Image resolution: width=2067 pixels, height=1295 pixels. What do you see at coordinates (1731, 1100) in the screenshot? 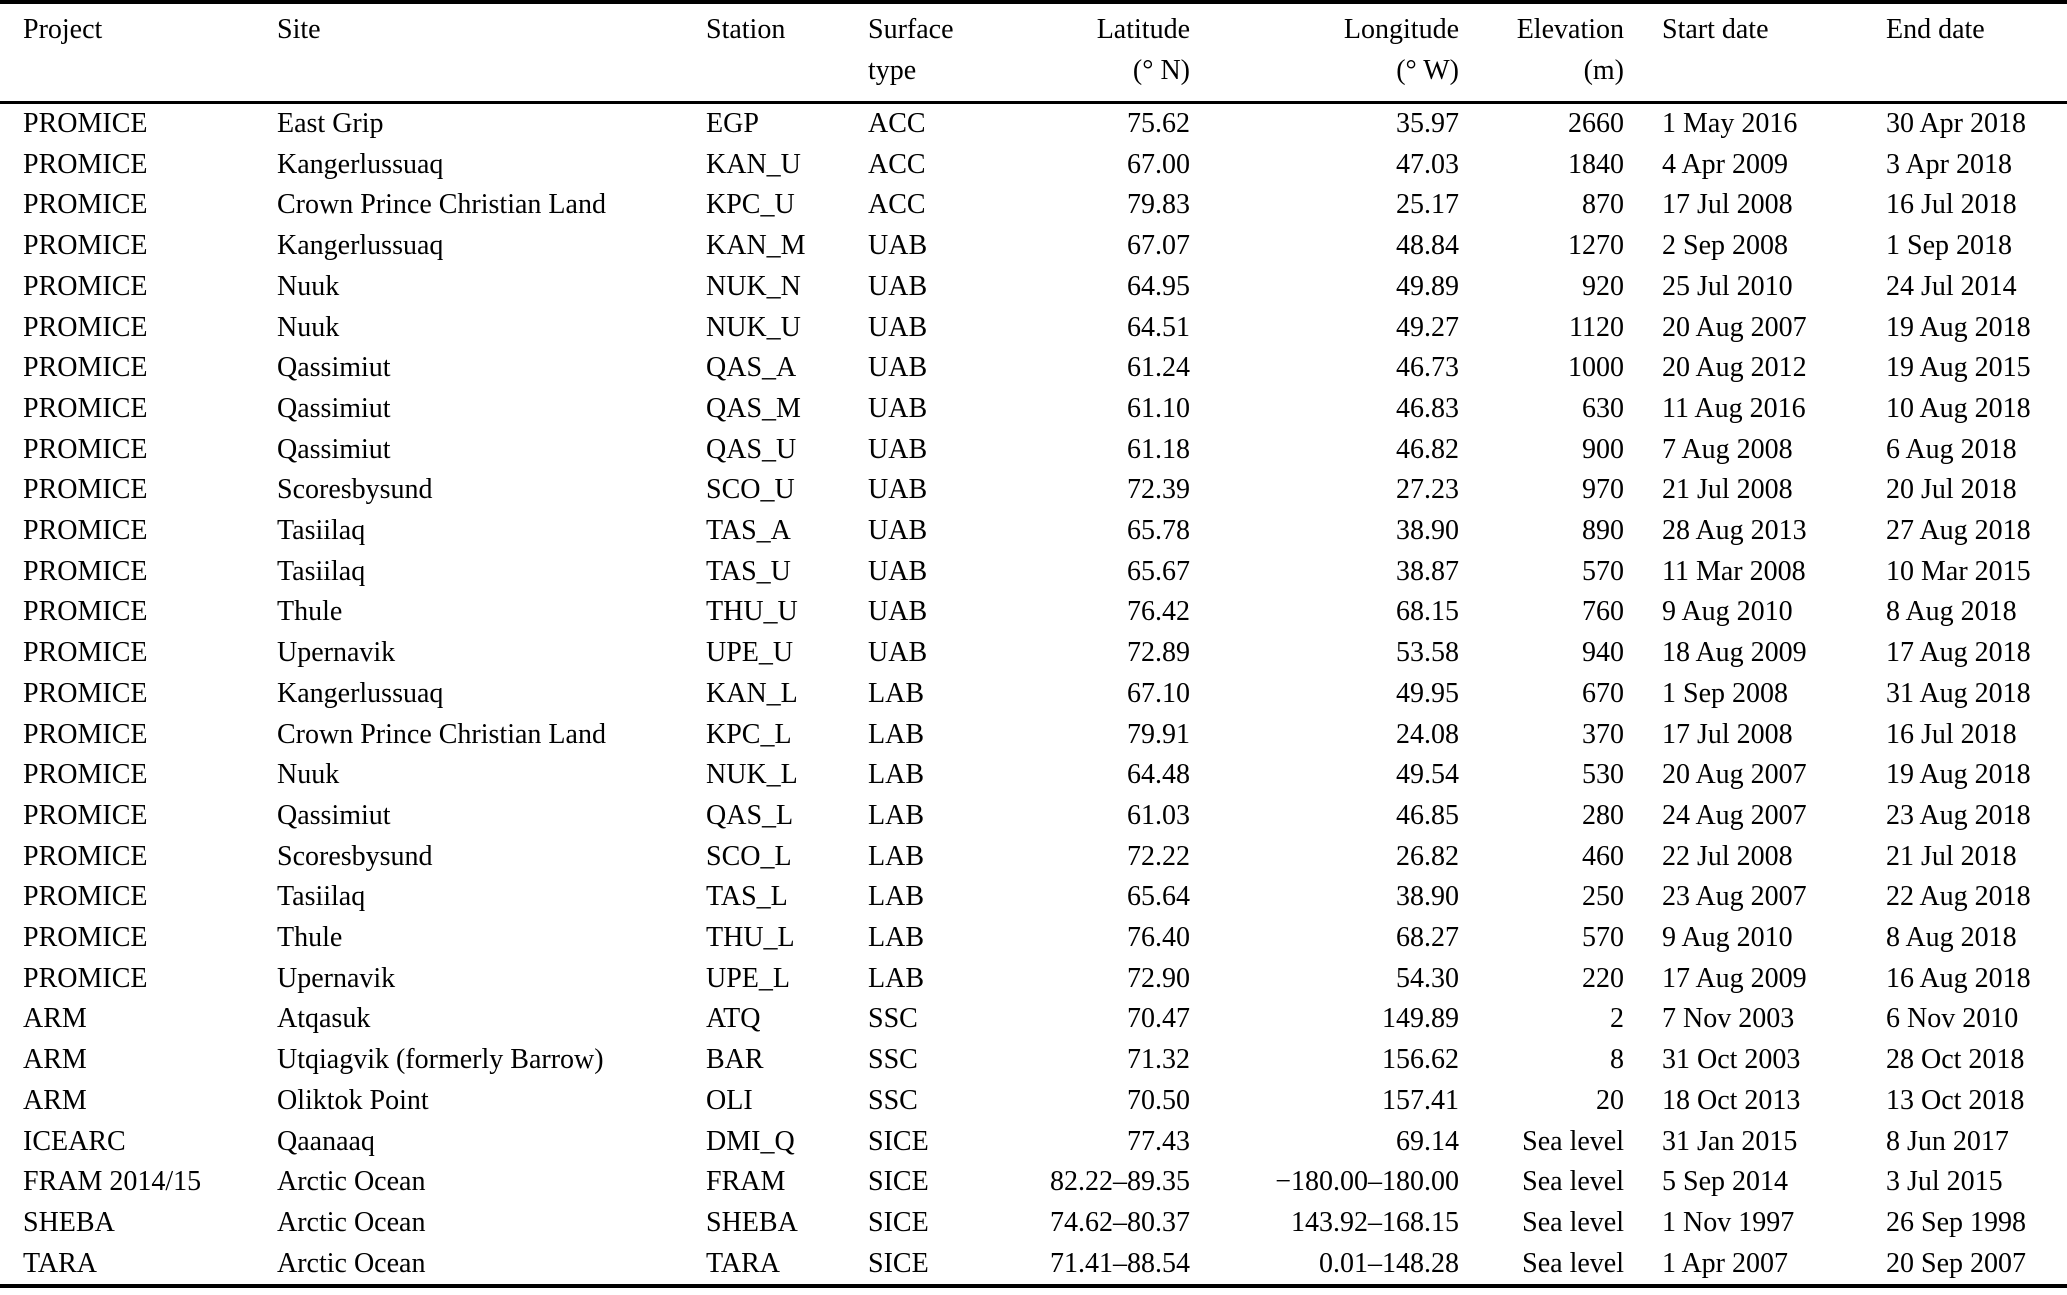
I see `table-cell: 18 Oct 2013` at bounding box center [1731, 1100].